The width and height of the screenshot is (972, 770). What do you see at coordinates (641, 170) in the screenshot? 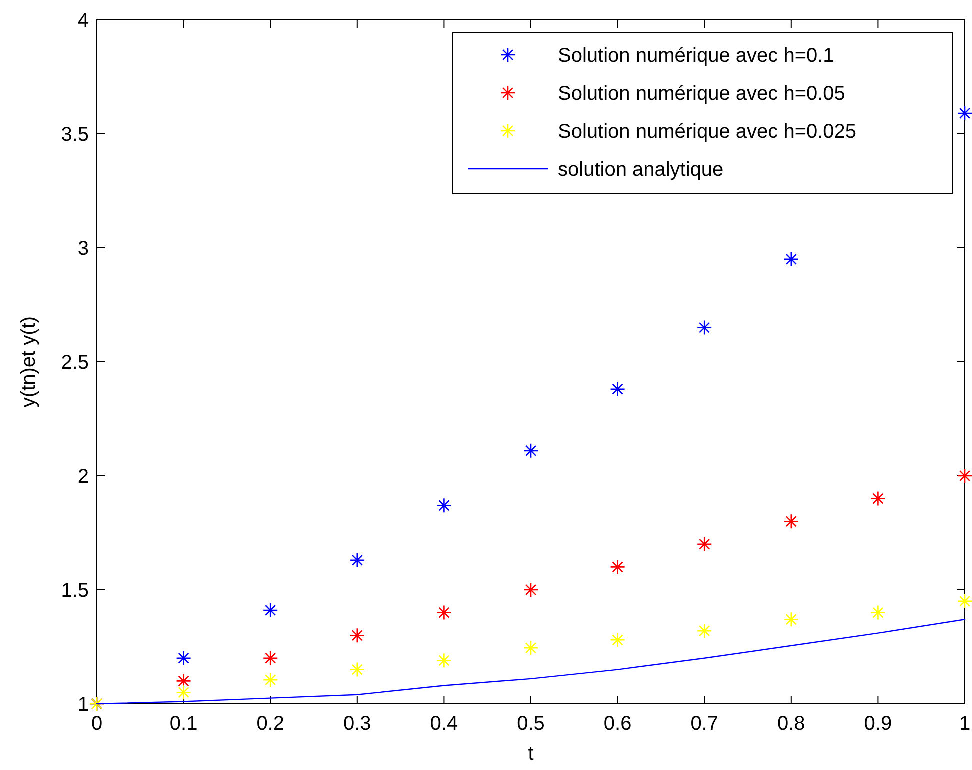
I see `legend-label: solution analytique` at bounding box center [641, 170].